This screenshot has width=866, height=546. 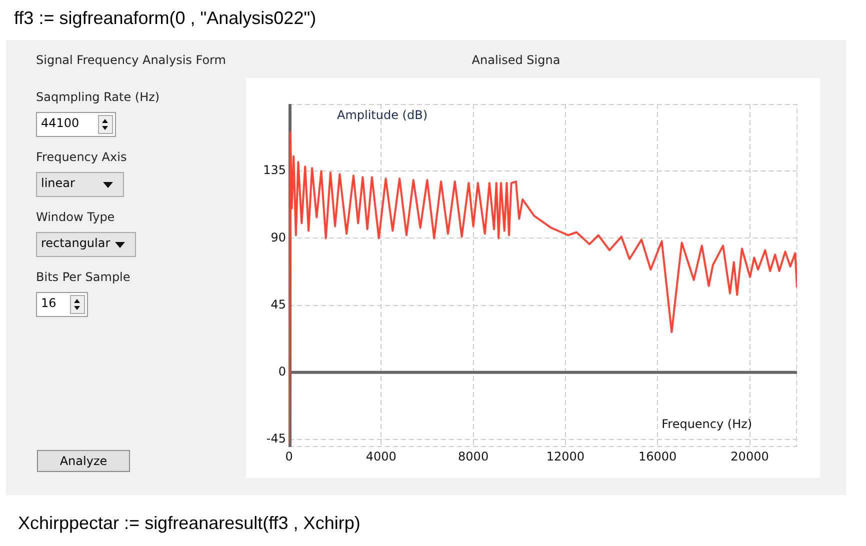 I want to click on y-tick-label: -45, so click(x=276, y=439).